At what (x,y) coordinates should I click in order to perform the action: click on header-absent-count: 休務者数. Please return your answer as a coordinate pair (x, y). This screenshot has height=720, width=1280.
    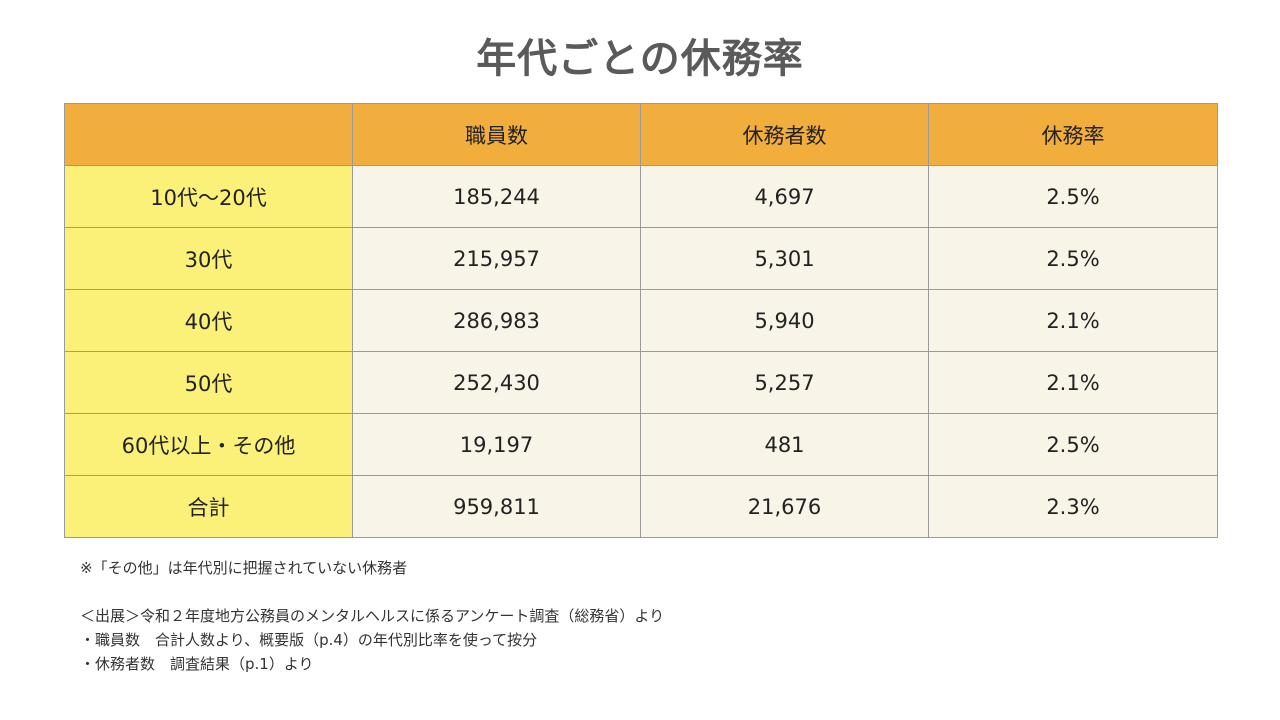
    Looking at the image, I should click on (784, 134).